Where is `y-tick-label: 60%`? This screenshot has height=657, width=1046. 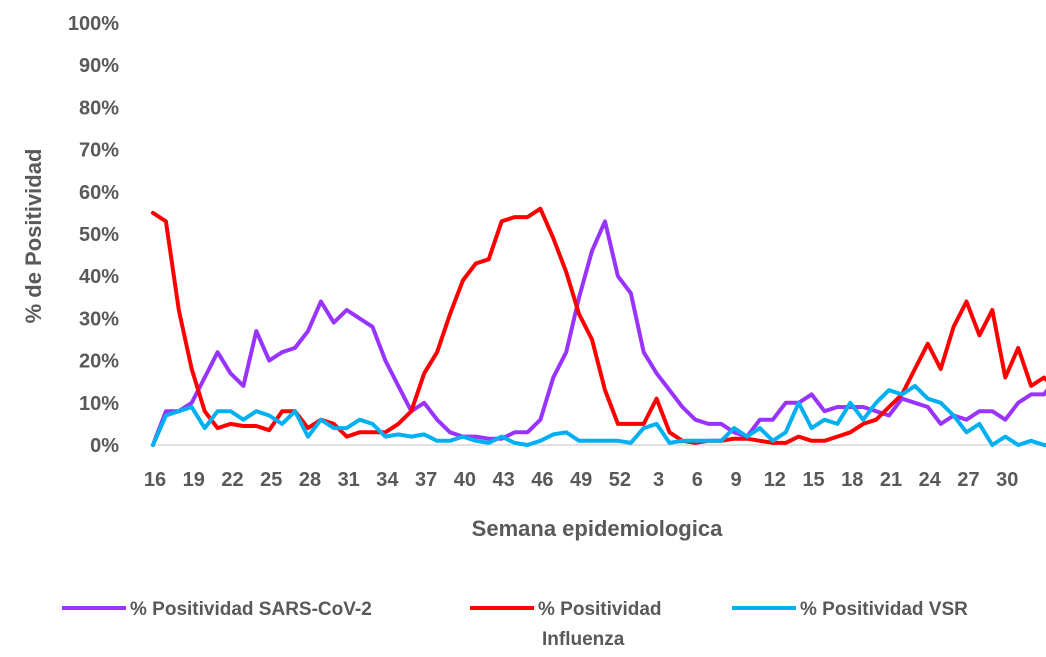 y-tick-label: 60% is located at coordinates (99, 193).